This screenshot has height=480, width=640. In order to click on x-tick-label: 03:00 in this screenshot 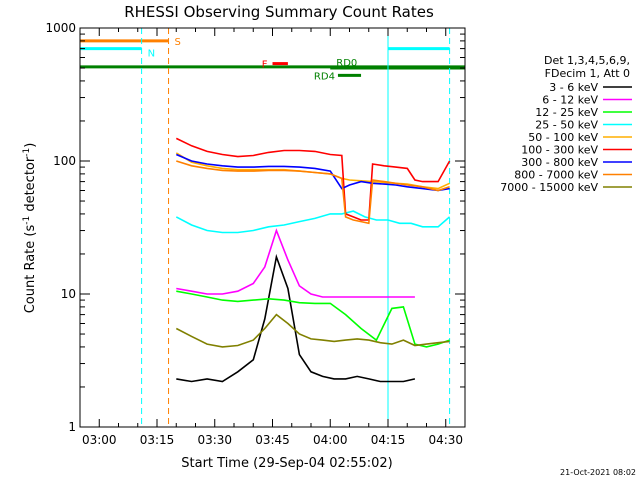, I will do `click(99, 440)`.